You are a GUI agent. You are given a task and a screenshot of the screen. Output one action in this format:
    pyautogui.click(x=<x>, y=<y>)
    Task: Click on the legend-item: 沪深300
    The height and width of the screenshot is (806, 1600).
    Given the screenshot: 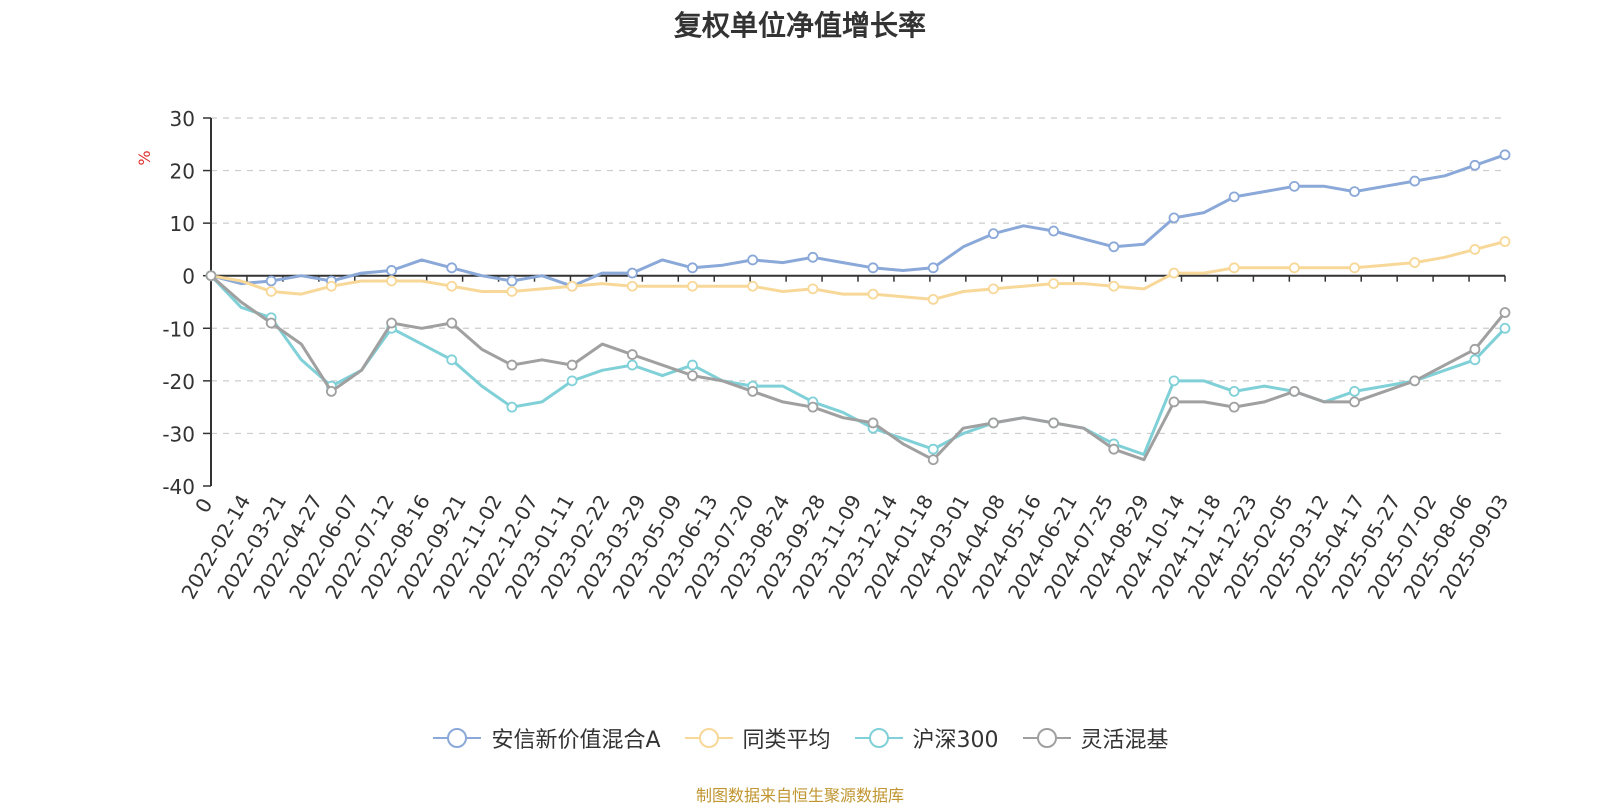 What is the action you would take?
    pyautogui.click(x=926, y=738)
    